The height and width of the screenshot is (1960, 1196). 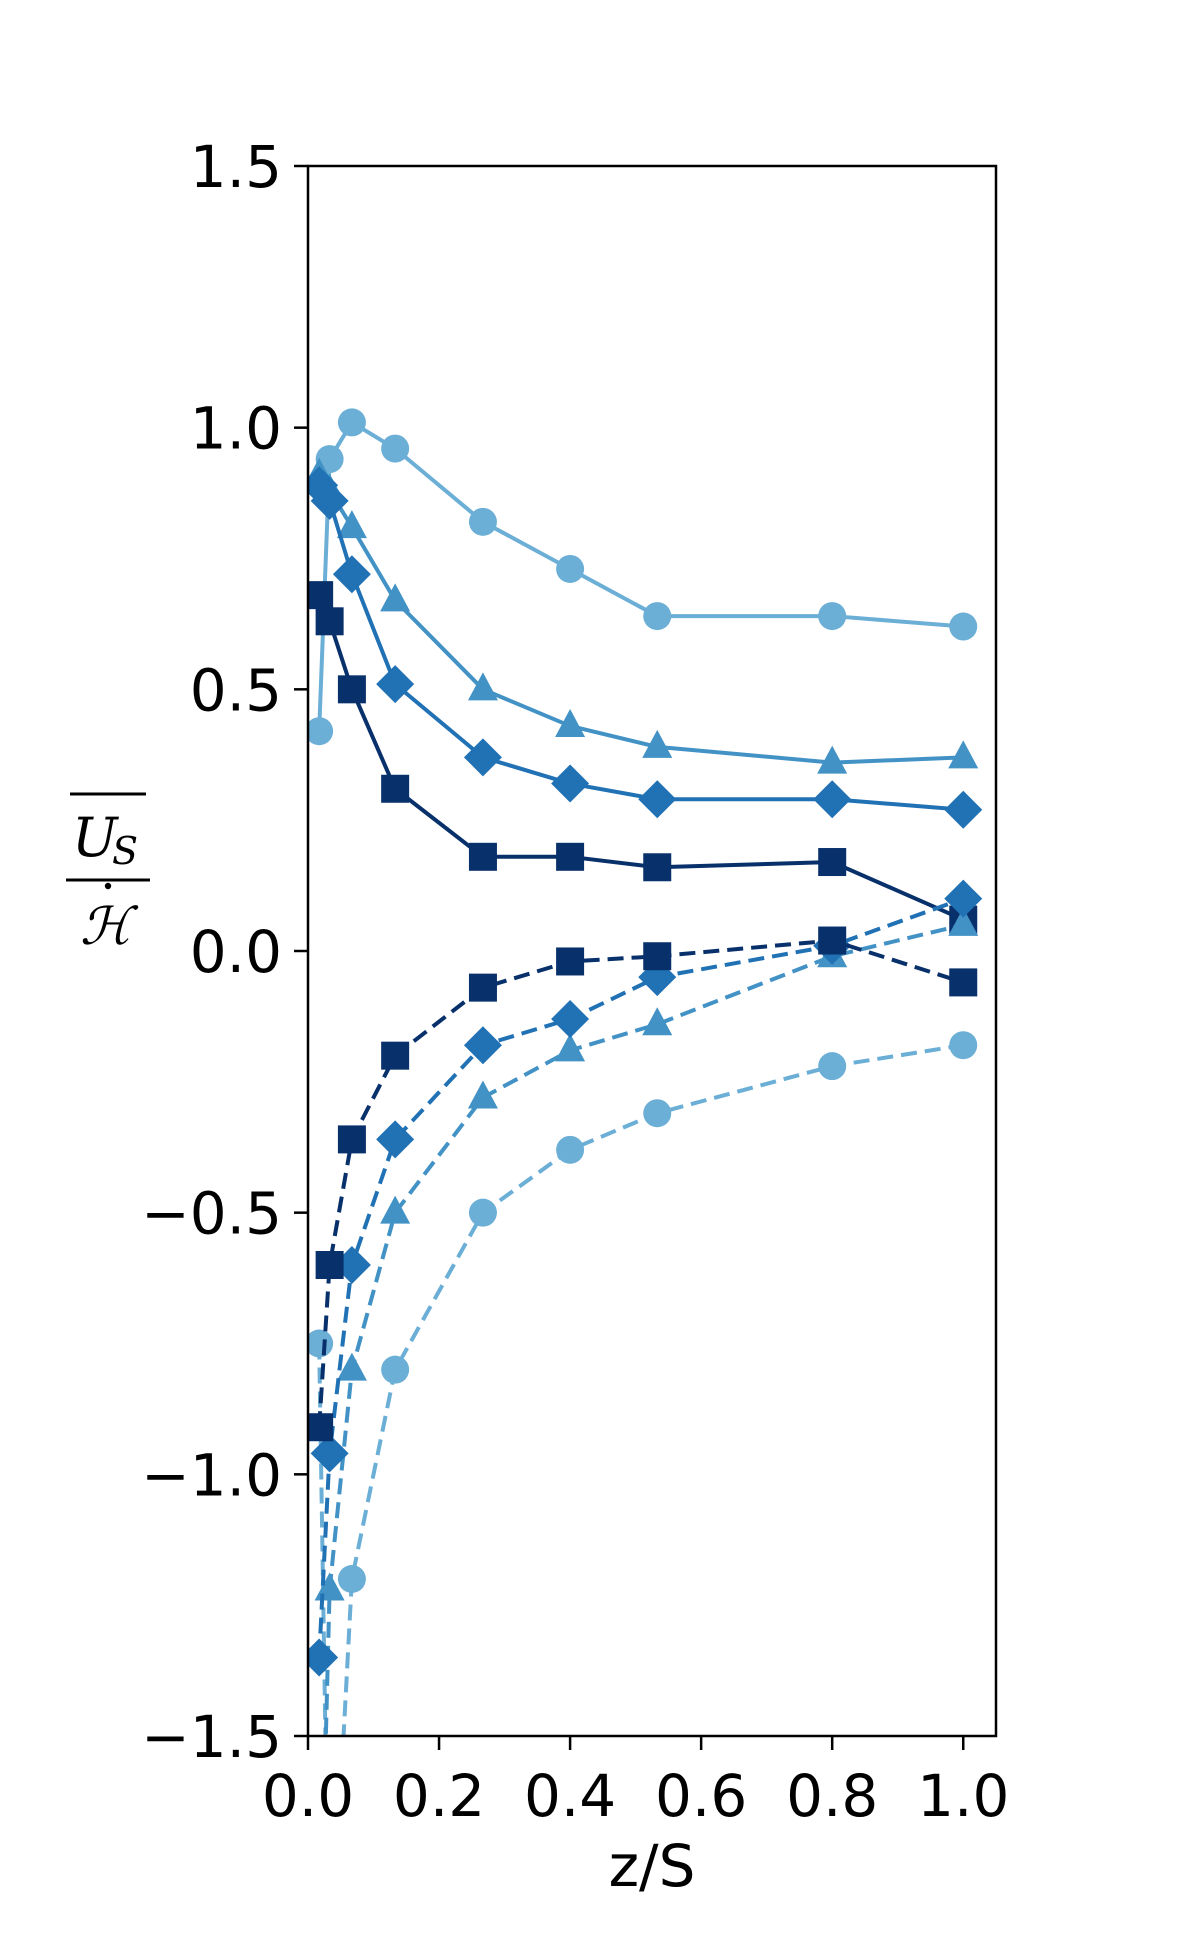 I want to click on y-tick-label: 0.5, so click(x=236, y=690).